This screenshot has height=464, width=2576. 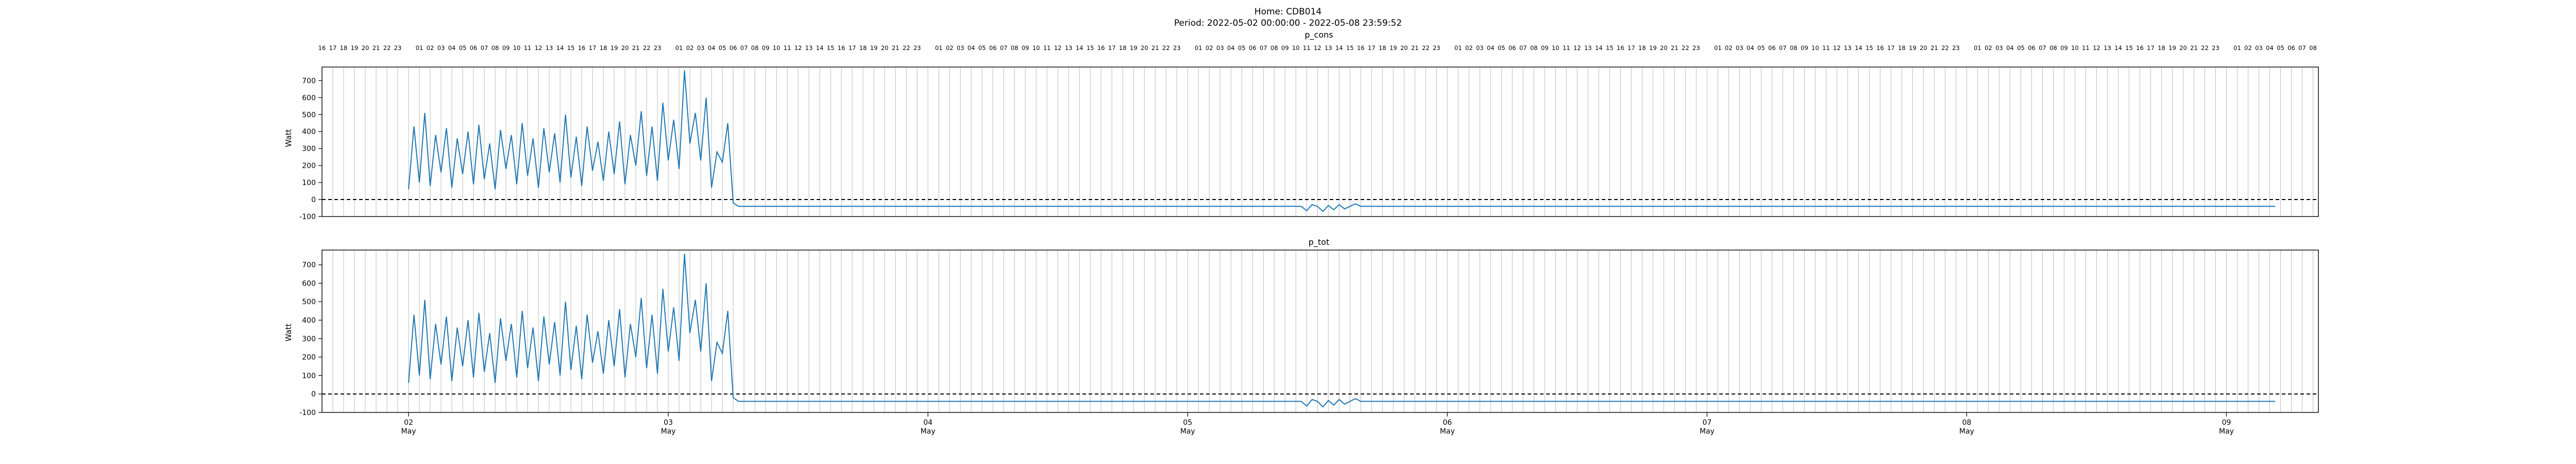 I want to click on x-tick-day: 04, so click(x=928, y=423).